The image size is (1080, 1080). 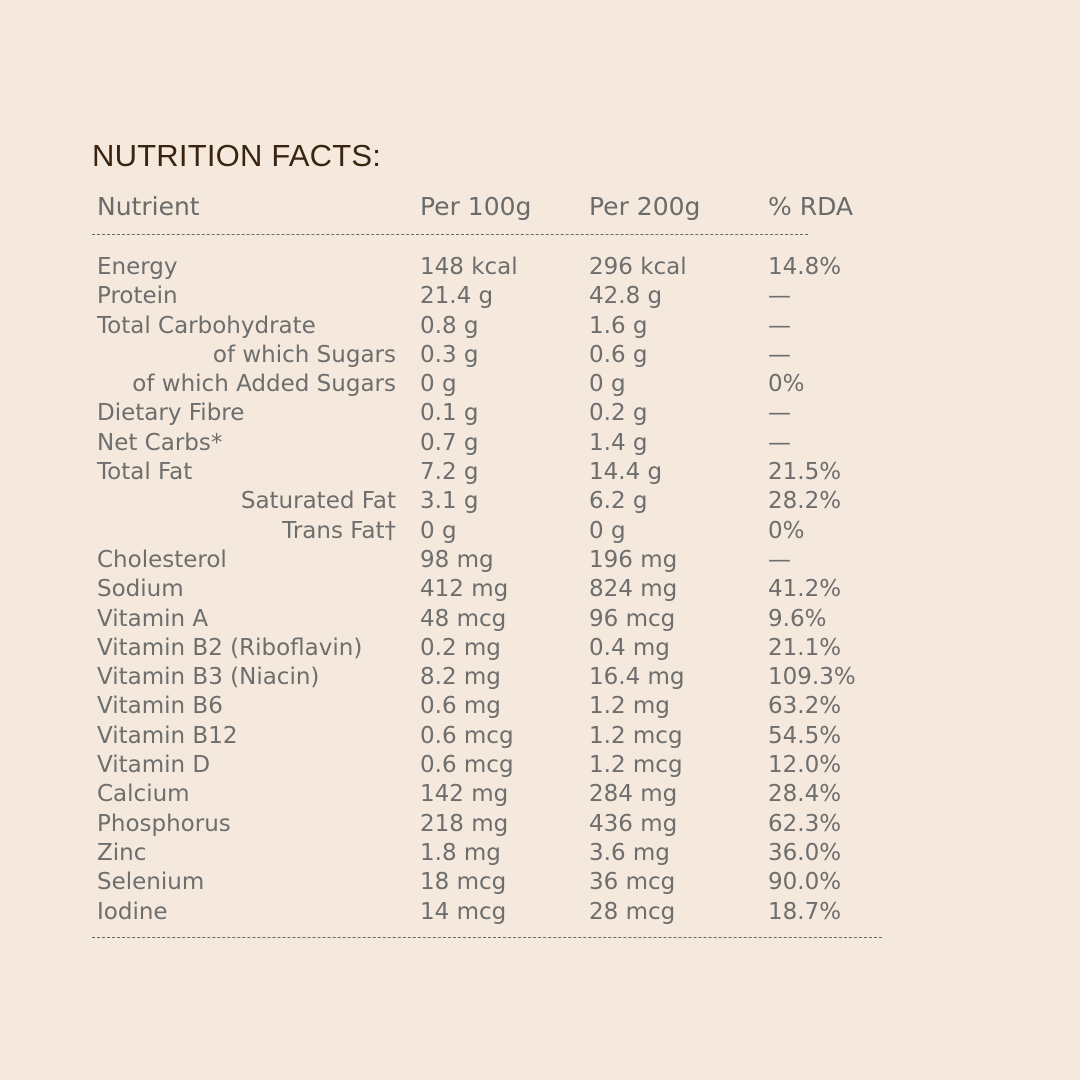 I want to click on nutrient-name: Iodine, so click(x=132, y=911).